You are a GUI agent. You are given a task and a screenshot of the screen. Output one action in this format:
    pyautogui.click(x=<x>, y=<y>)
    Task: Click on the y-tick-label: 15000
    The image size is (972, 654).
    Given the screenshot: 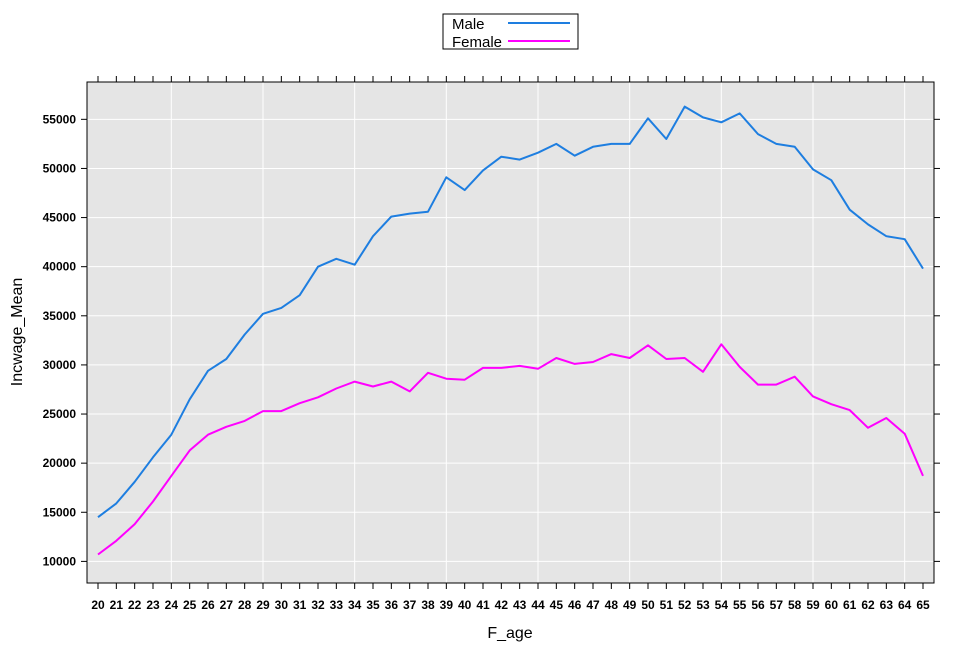 What is the action you would take?
    pyautogui.click(x=60, y=512)
    